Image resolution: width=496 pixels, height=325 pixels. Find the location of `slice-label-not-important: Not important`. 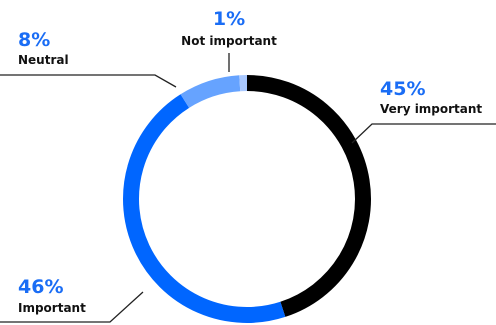

slice-label-not-important: Not important is located at coordinates (229, 41).